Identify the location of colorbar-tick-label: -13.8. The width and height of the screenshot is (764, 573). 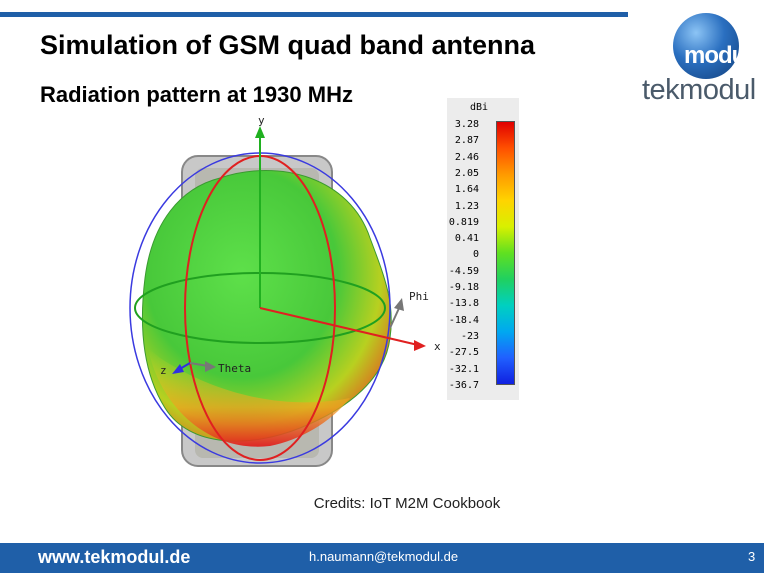
(463, 304).